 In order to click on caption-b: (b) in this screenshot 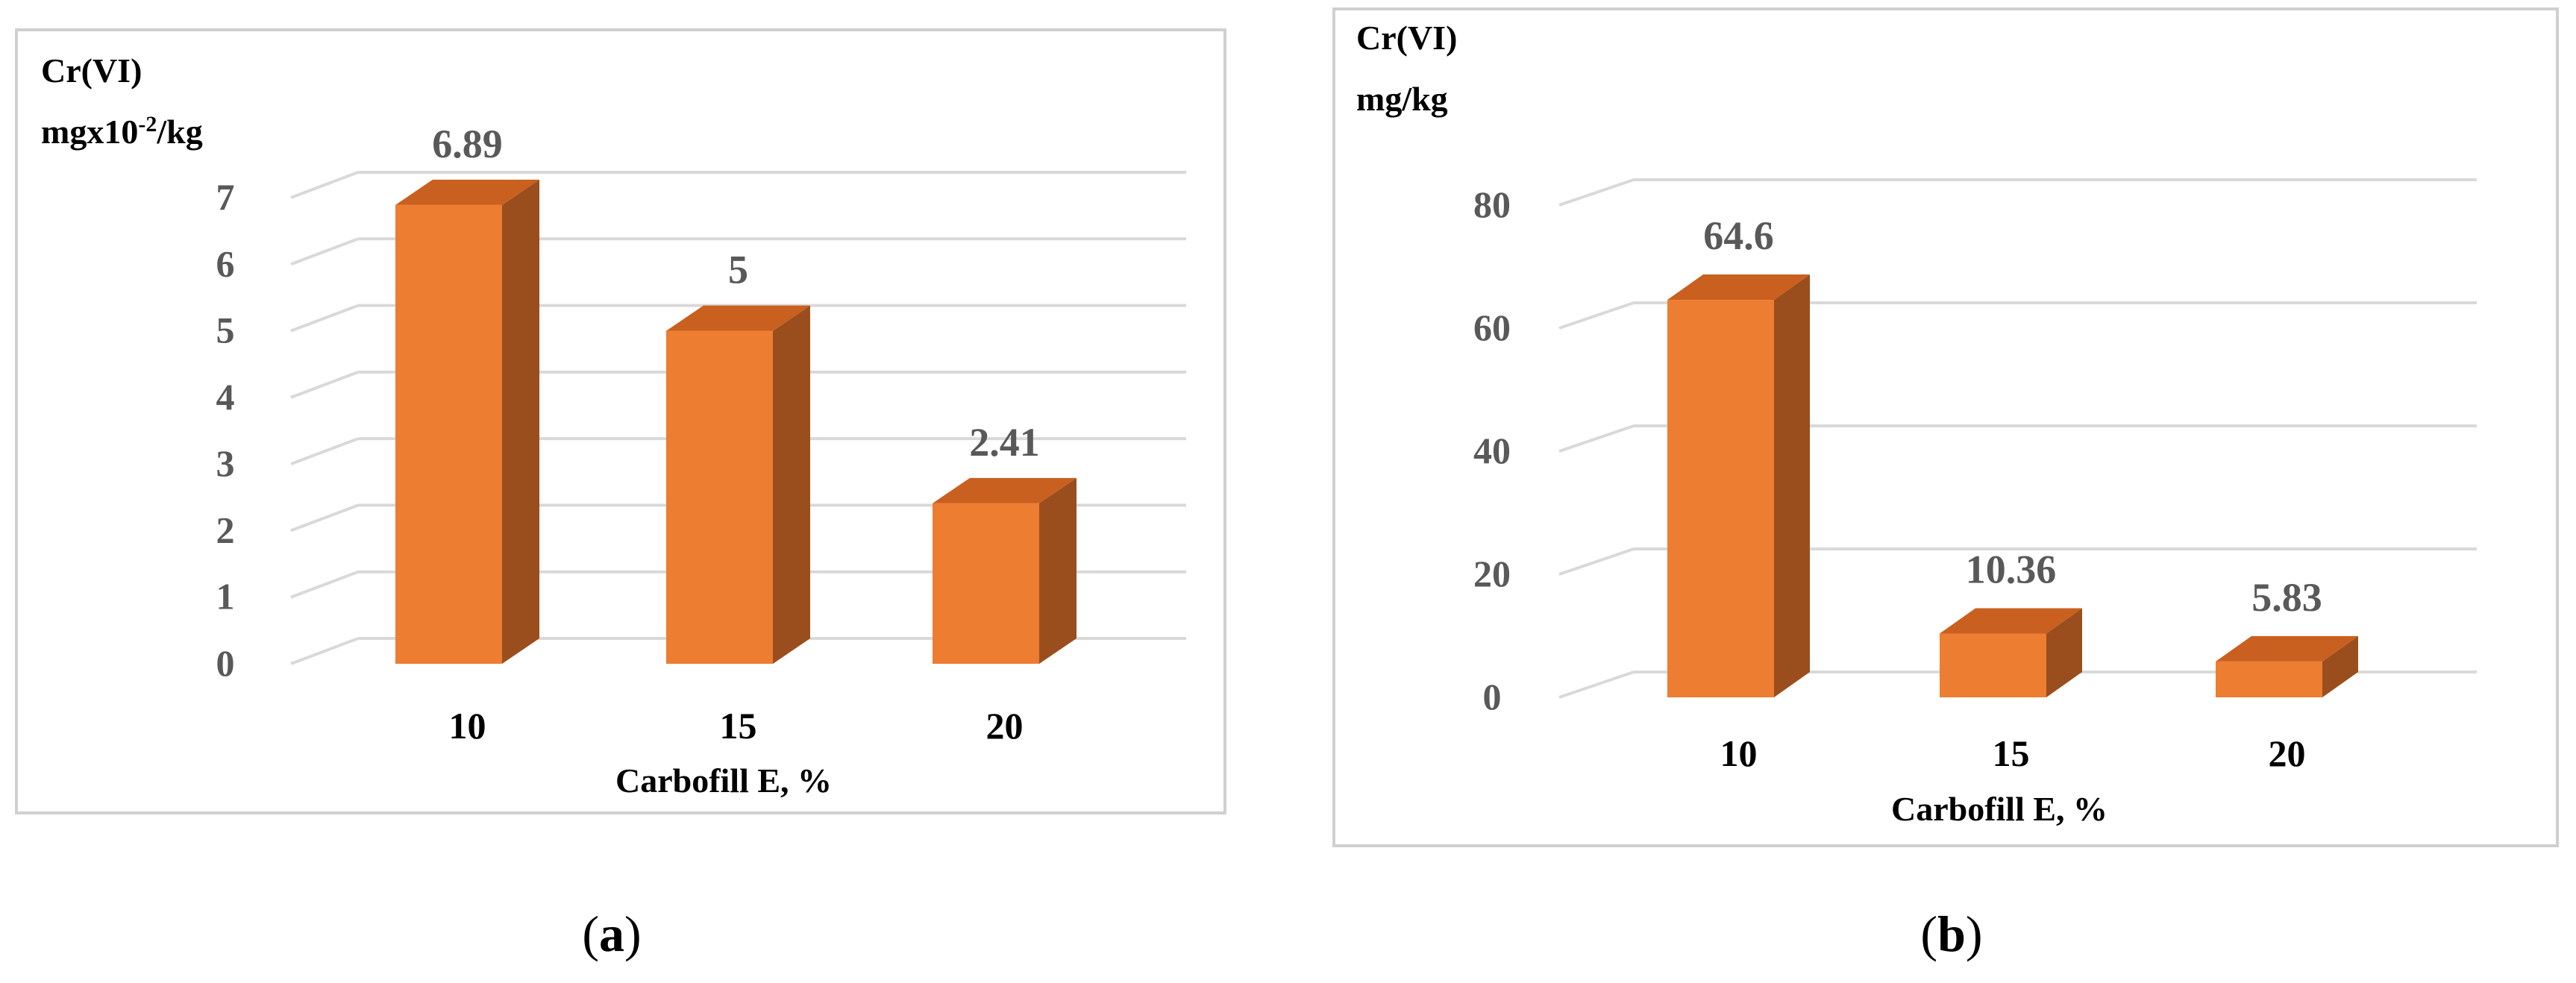, I will do `click(1951, 933)`.